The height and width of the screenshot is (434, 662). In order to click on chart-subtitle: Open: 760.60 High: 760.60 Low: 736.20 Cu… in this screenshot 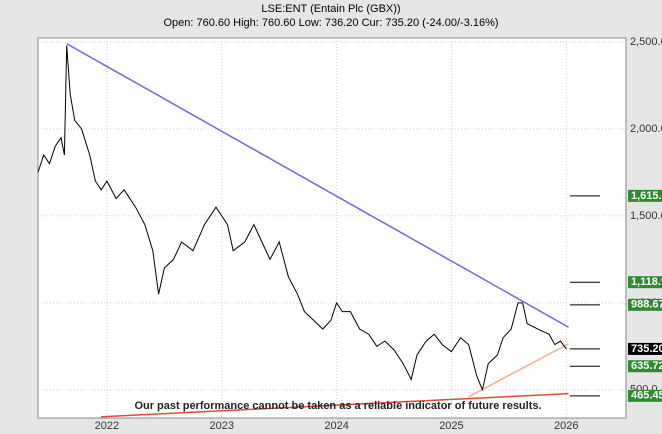, I will do `click(330, 23)`.